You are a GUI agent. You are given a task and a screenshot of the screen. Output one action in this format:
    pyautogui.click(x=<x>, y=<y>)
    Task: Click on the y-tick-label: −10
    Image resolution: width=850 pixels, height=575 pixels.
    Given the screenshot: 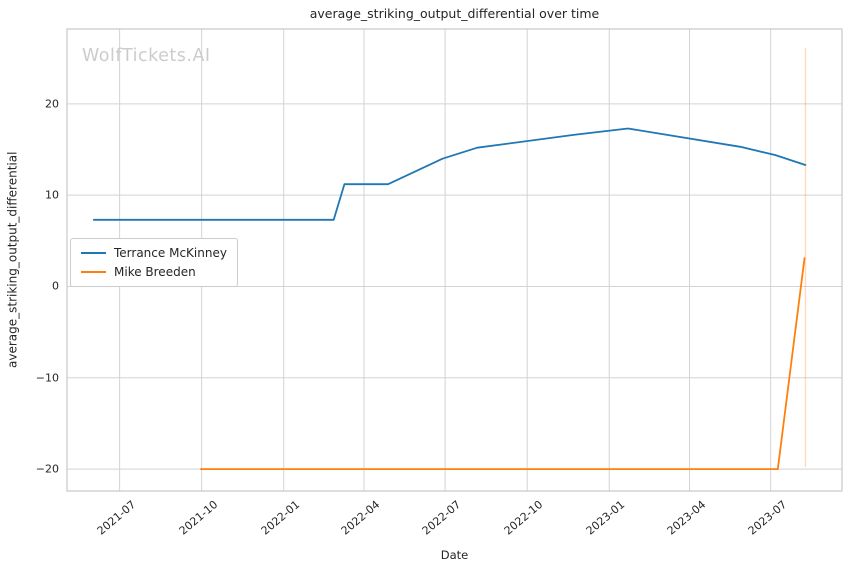 What is the action you would take?
    pyautogui.click(x=47, y=378)
    